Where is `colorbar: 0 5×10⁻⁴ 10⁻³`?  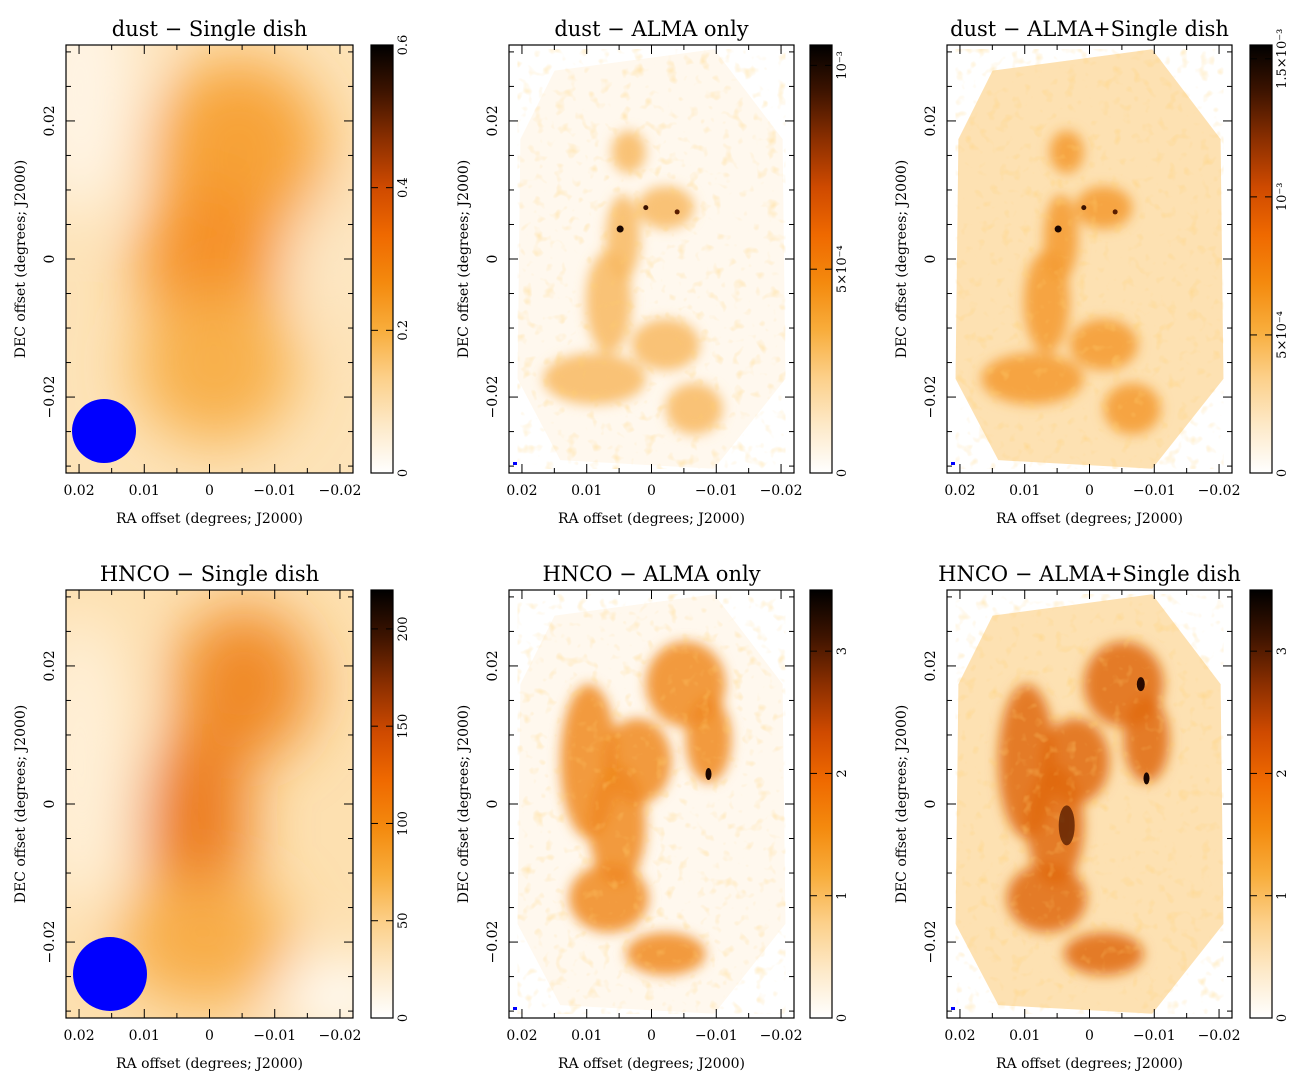 colorbar: 0 5×10⁻⁴ 10⁻³ is located at coordinates (829, 260).